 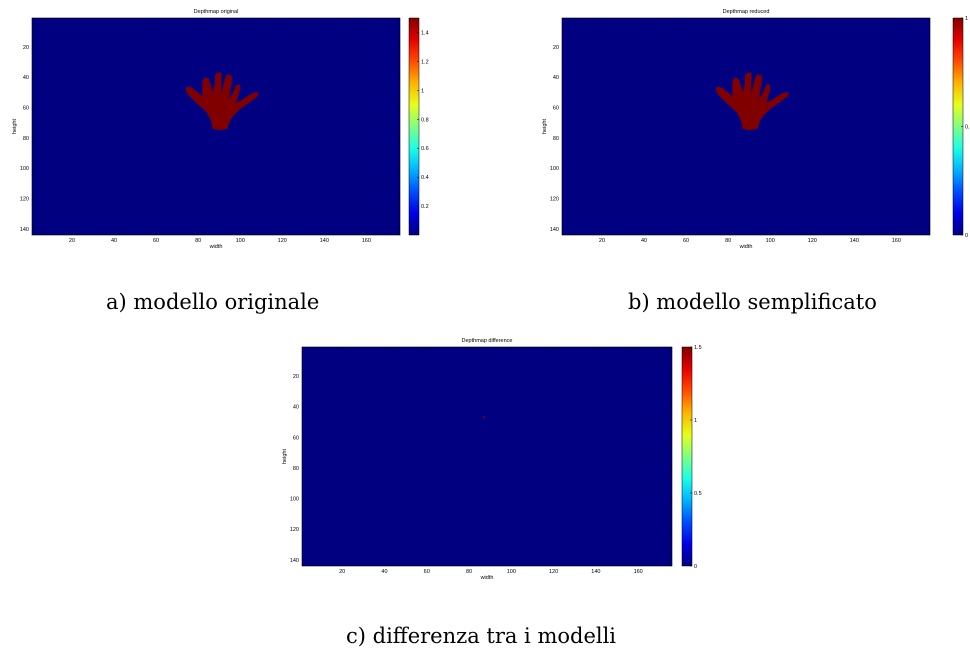 I want to click on chart-title: Depthmap reduced, so click(x=746, y=12).